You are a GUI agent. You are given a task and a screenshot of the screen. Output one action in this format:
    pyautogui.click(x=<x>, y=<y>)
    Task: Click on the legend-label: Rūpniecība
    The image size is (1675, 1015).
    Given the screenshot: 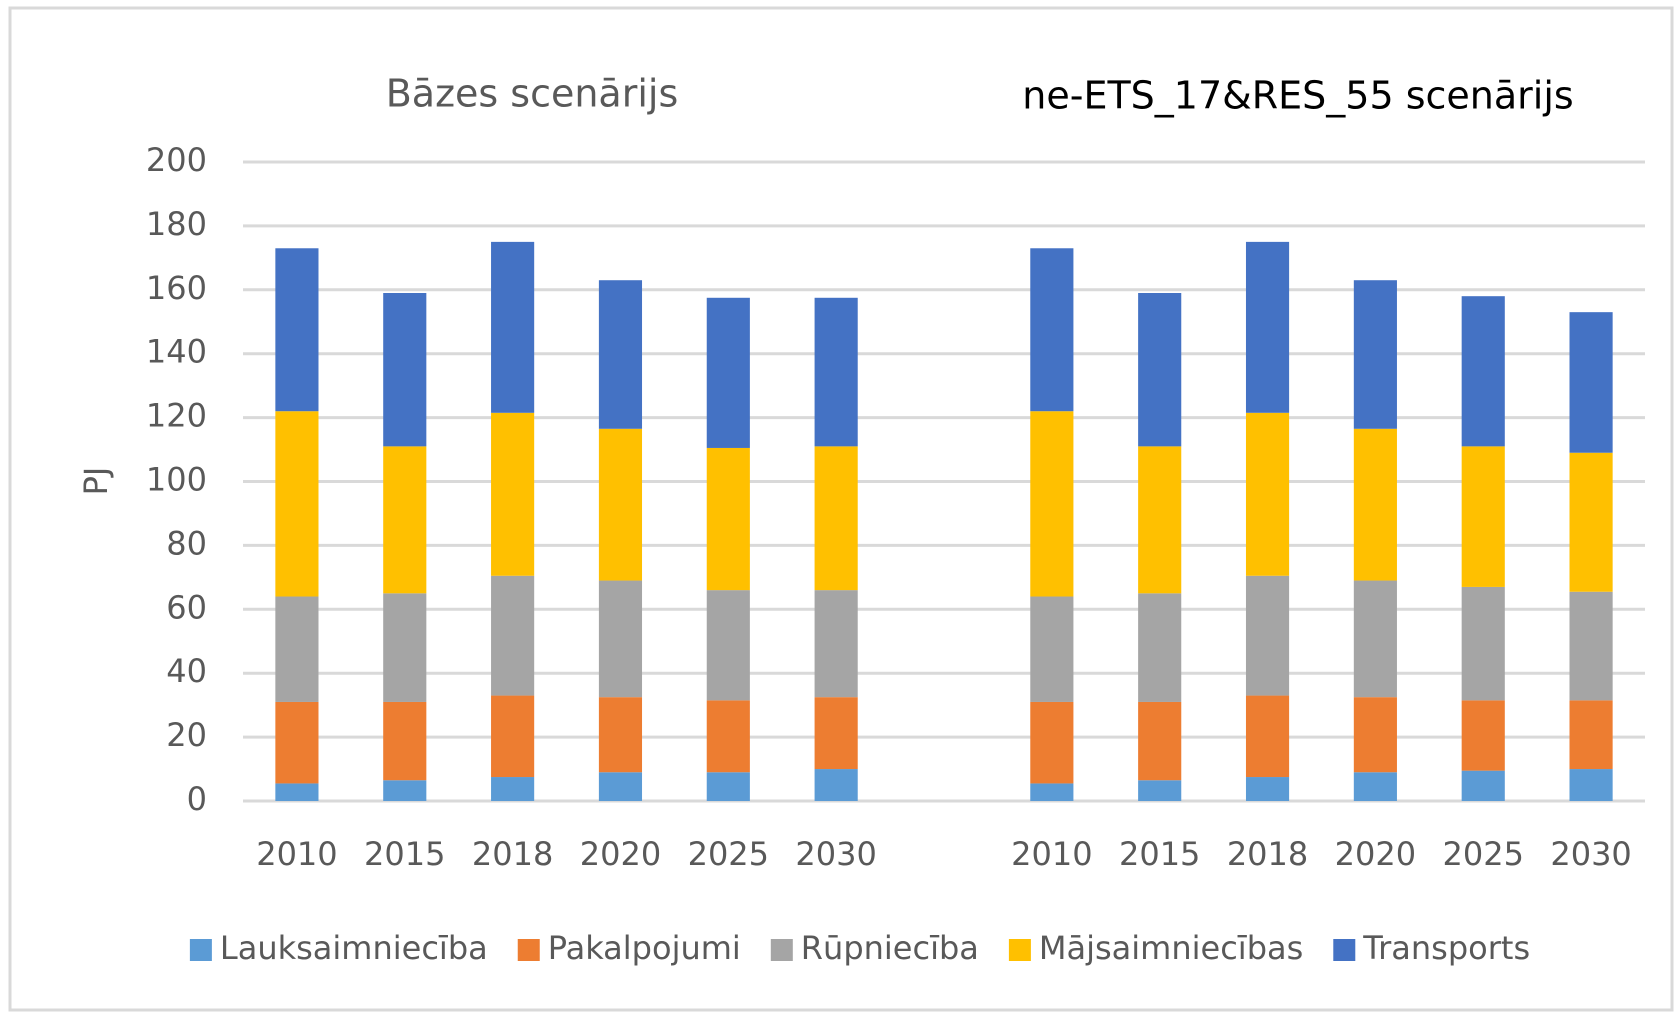 What is the action you would take?
    pyautogui.click(x=890, y=948)
    